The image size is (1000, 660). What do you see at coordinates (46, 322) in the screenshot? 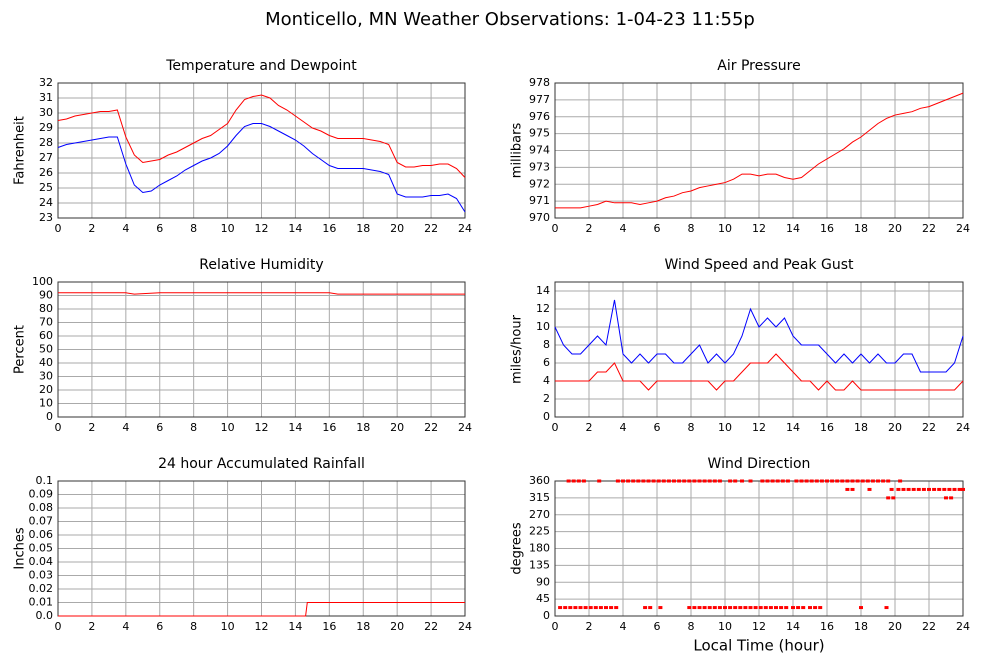
I see `y-tick-label: 70` at bounding box center [46, 322].